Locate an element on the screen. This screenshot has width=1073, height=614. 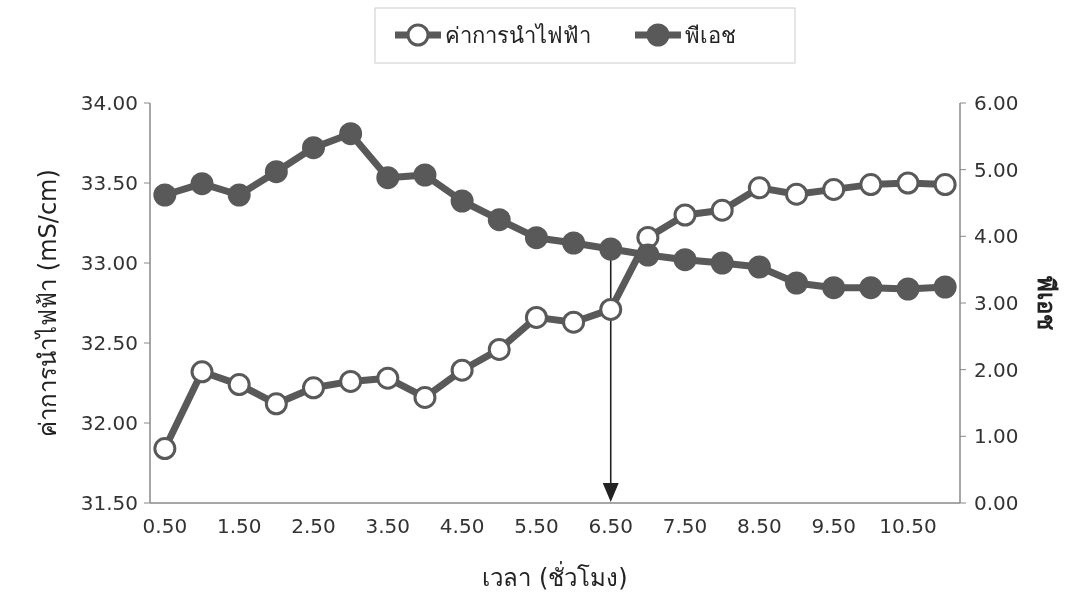
y2-tick-label: 0.00 is located at coordinates (996, 503).